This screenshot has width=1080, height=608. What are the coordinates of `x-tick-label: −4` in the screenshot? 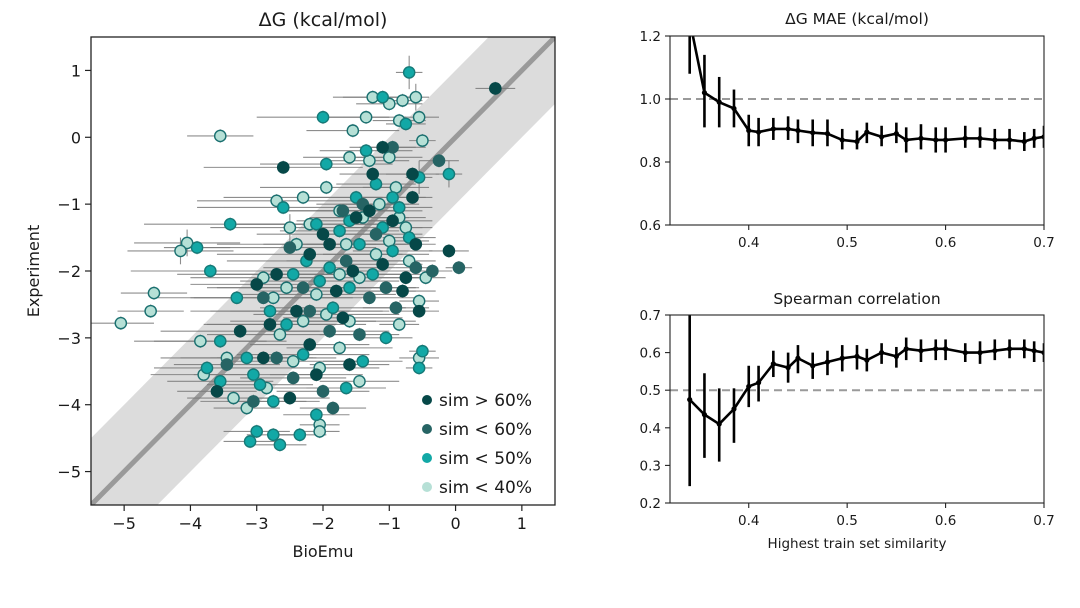 It's located at (191, 523).